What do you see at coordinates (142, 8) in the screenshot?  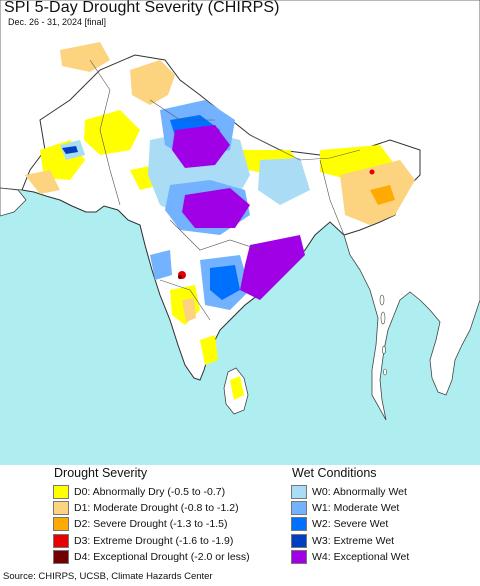 I see `map-title: SPI 5-Day Drought Severity (CHIRPS)` at bounding box center [142, 8].